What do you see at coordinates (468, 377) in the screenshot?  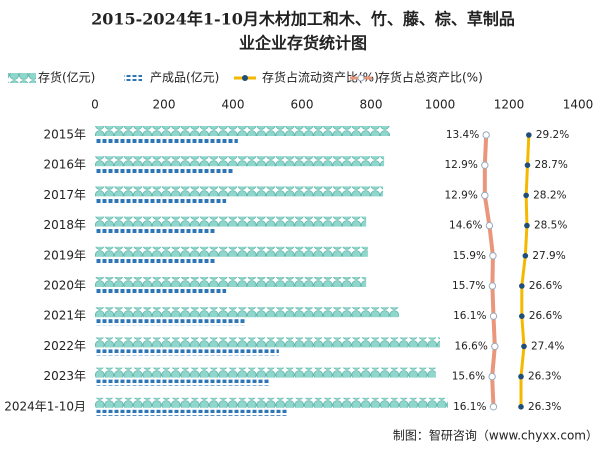 I see `data-label: 15.6%` at bounding box center [468, 377].